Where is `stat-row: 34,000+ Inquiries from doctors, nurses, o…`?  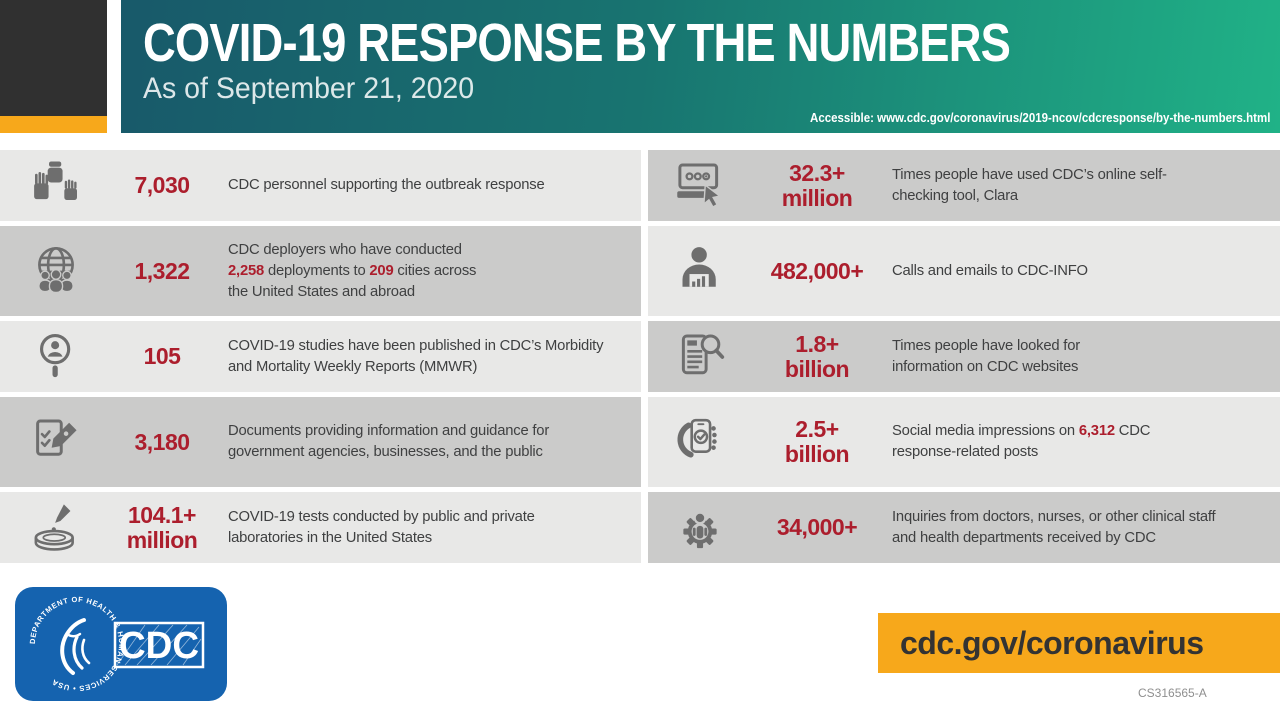
stat-row: 34,000+ Inquiries from doctors, nurses, o… is located at coordinates (964, 527).